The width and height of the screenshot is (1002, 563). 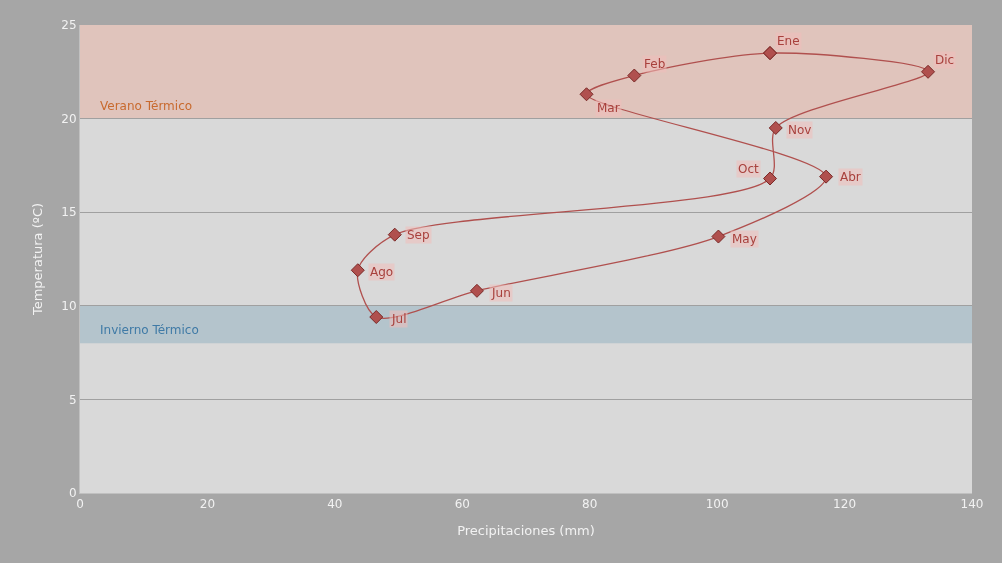 I want to click on x-axis-title: Precipitaciones (mm), so click(x=526, y=530).